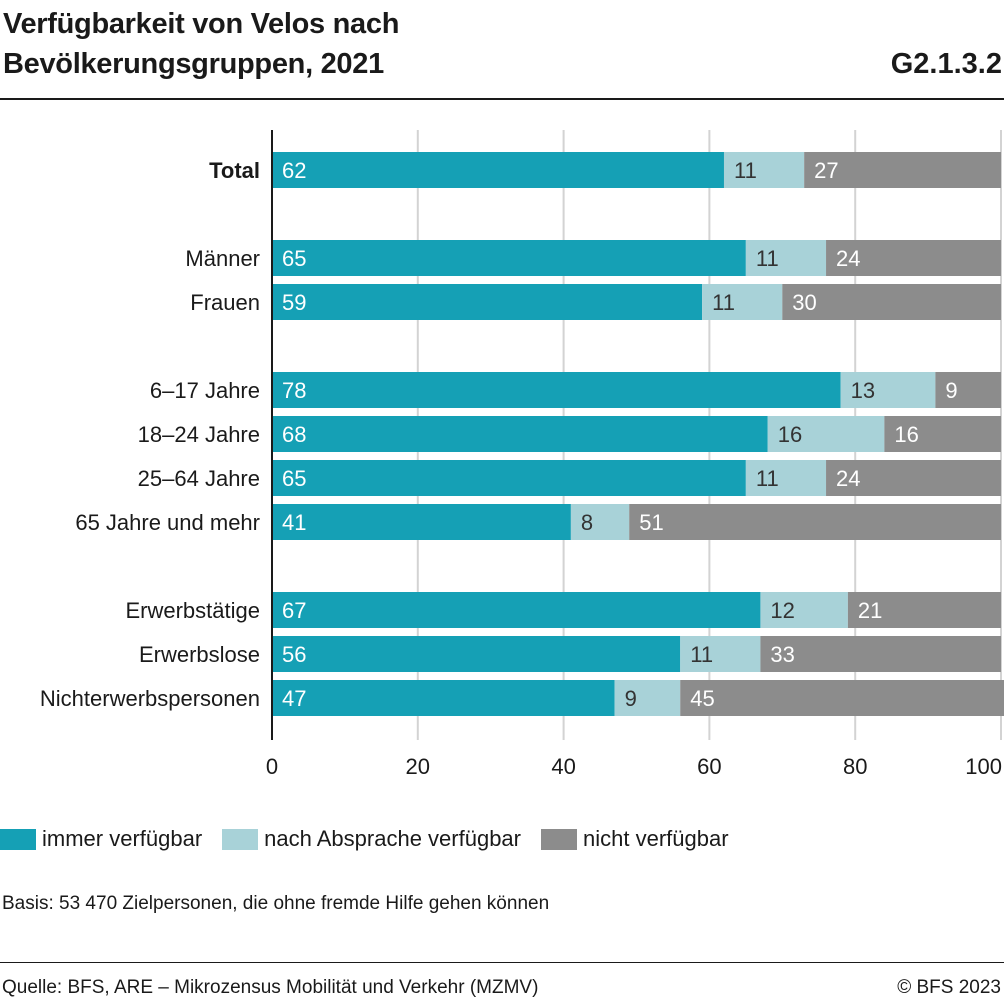 This screenshot has width=1004, height=1004. I want to click on x-tick-label-40: 40, so click(563, 766).